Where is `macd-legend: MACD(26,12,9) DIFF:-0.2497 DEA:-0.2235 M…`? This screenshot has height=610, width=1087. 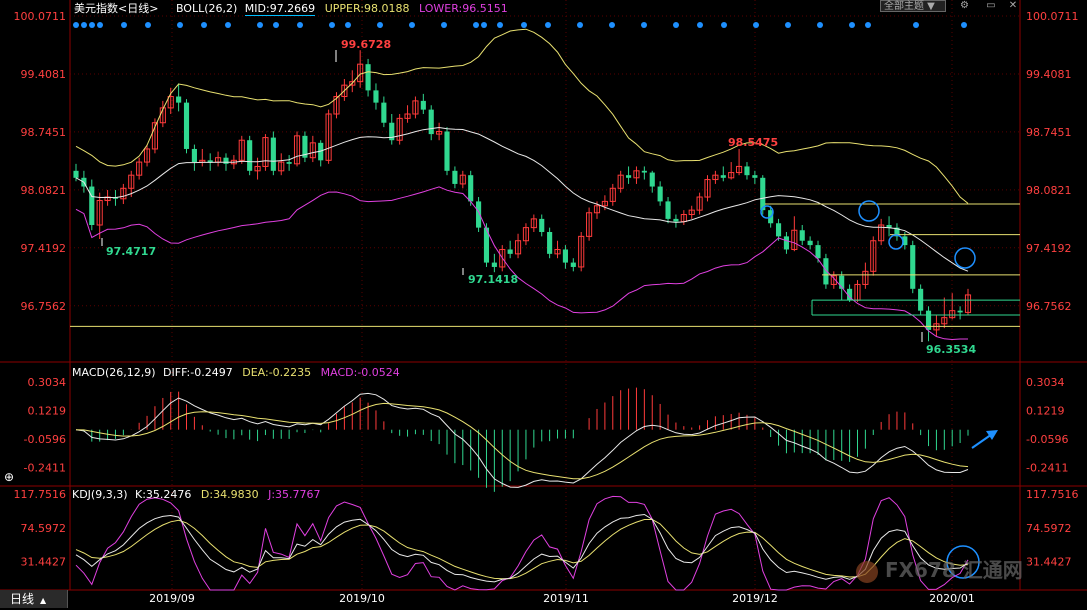
macd-legend: MACD(26,12,9) DIFF:-0.2497 DEA:-0.2235 M… is located at coordinates (236, 372).